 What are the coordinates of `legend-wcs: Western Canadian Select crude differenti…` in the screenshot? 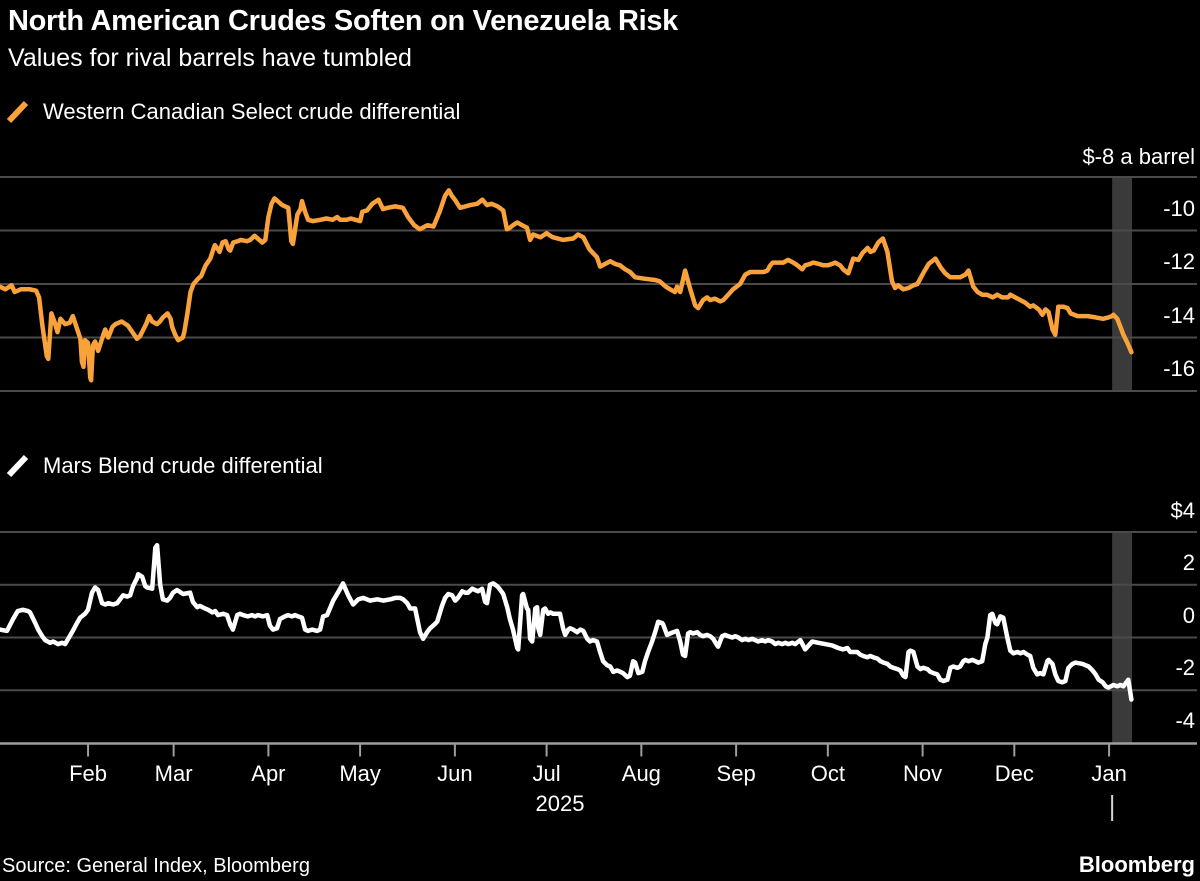 It's located at (233, 112).